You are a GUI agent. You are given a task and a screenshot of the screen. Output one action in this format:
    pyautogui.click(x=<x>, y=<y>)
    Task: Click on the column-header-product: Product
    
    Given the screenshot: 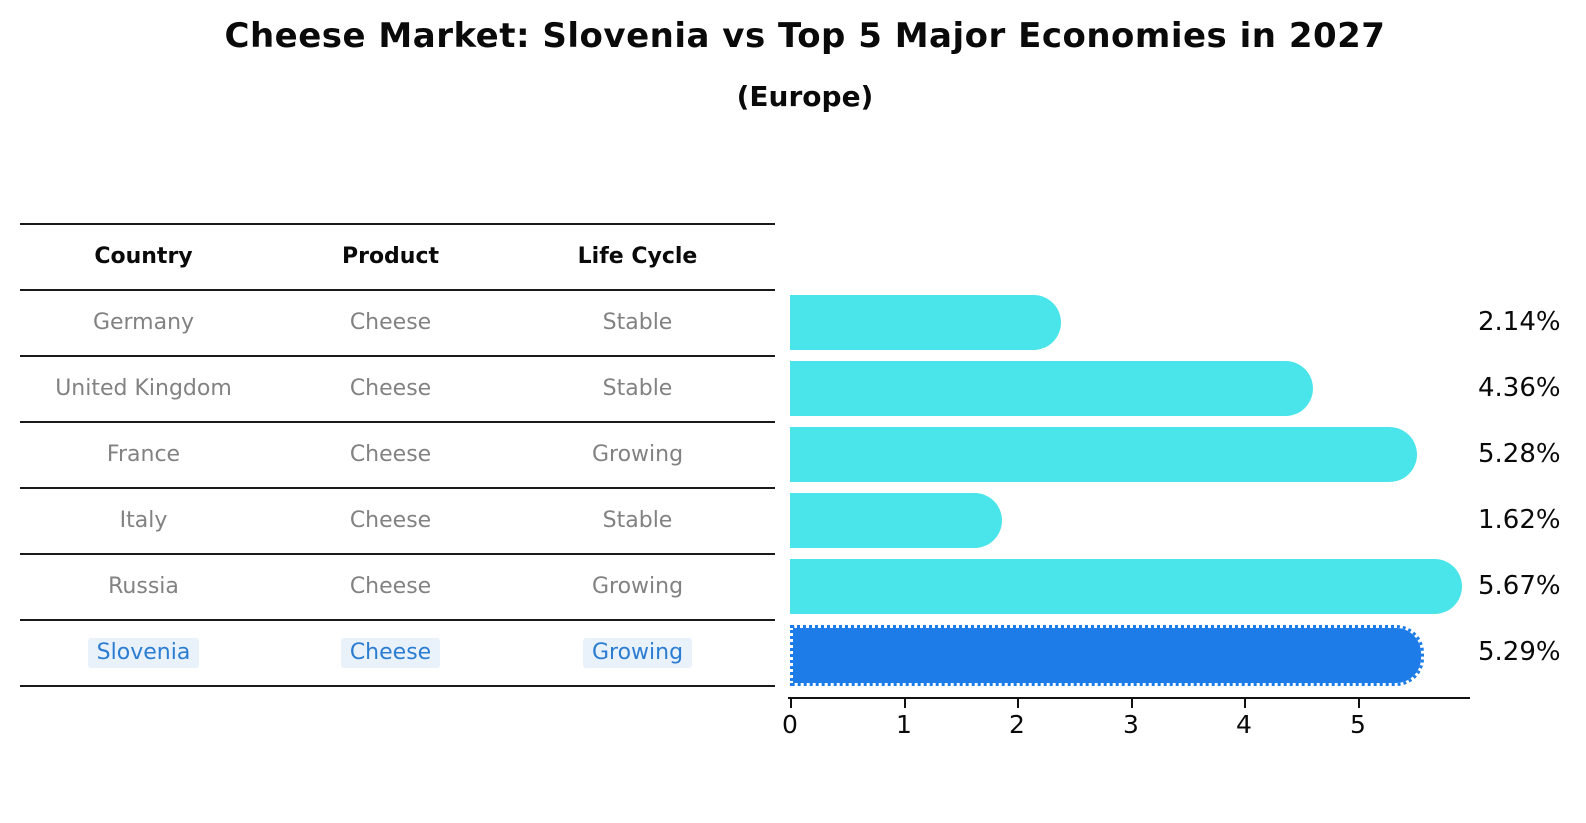 What is the action you would take?
    pyautogui.click(x=390, y=257)
    